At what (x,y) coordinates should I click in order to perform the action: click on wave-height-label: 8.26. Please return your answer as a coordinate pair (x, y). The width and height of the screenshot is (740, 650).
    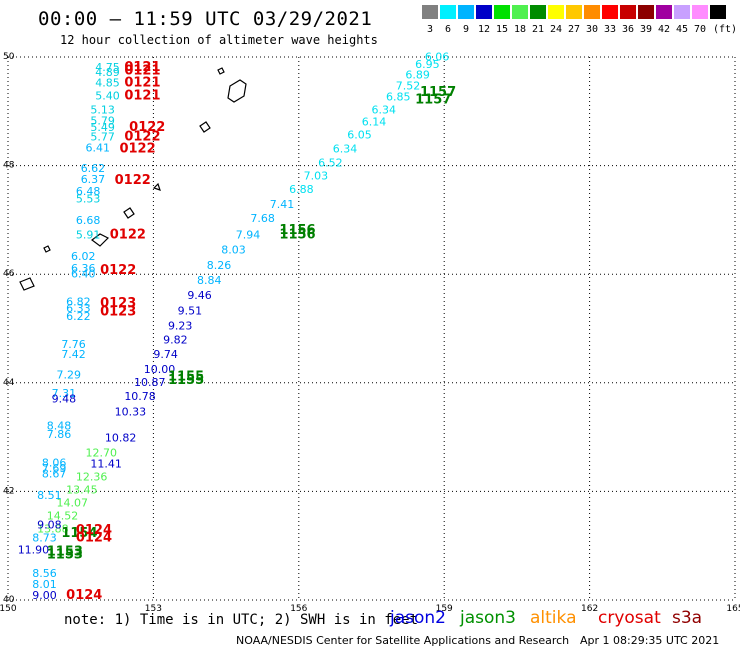
    Looking at the image, I should click on (219, 265).